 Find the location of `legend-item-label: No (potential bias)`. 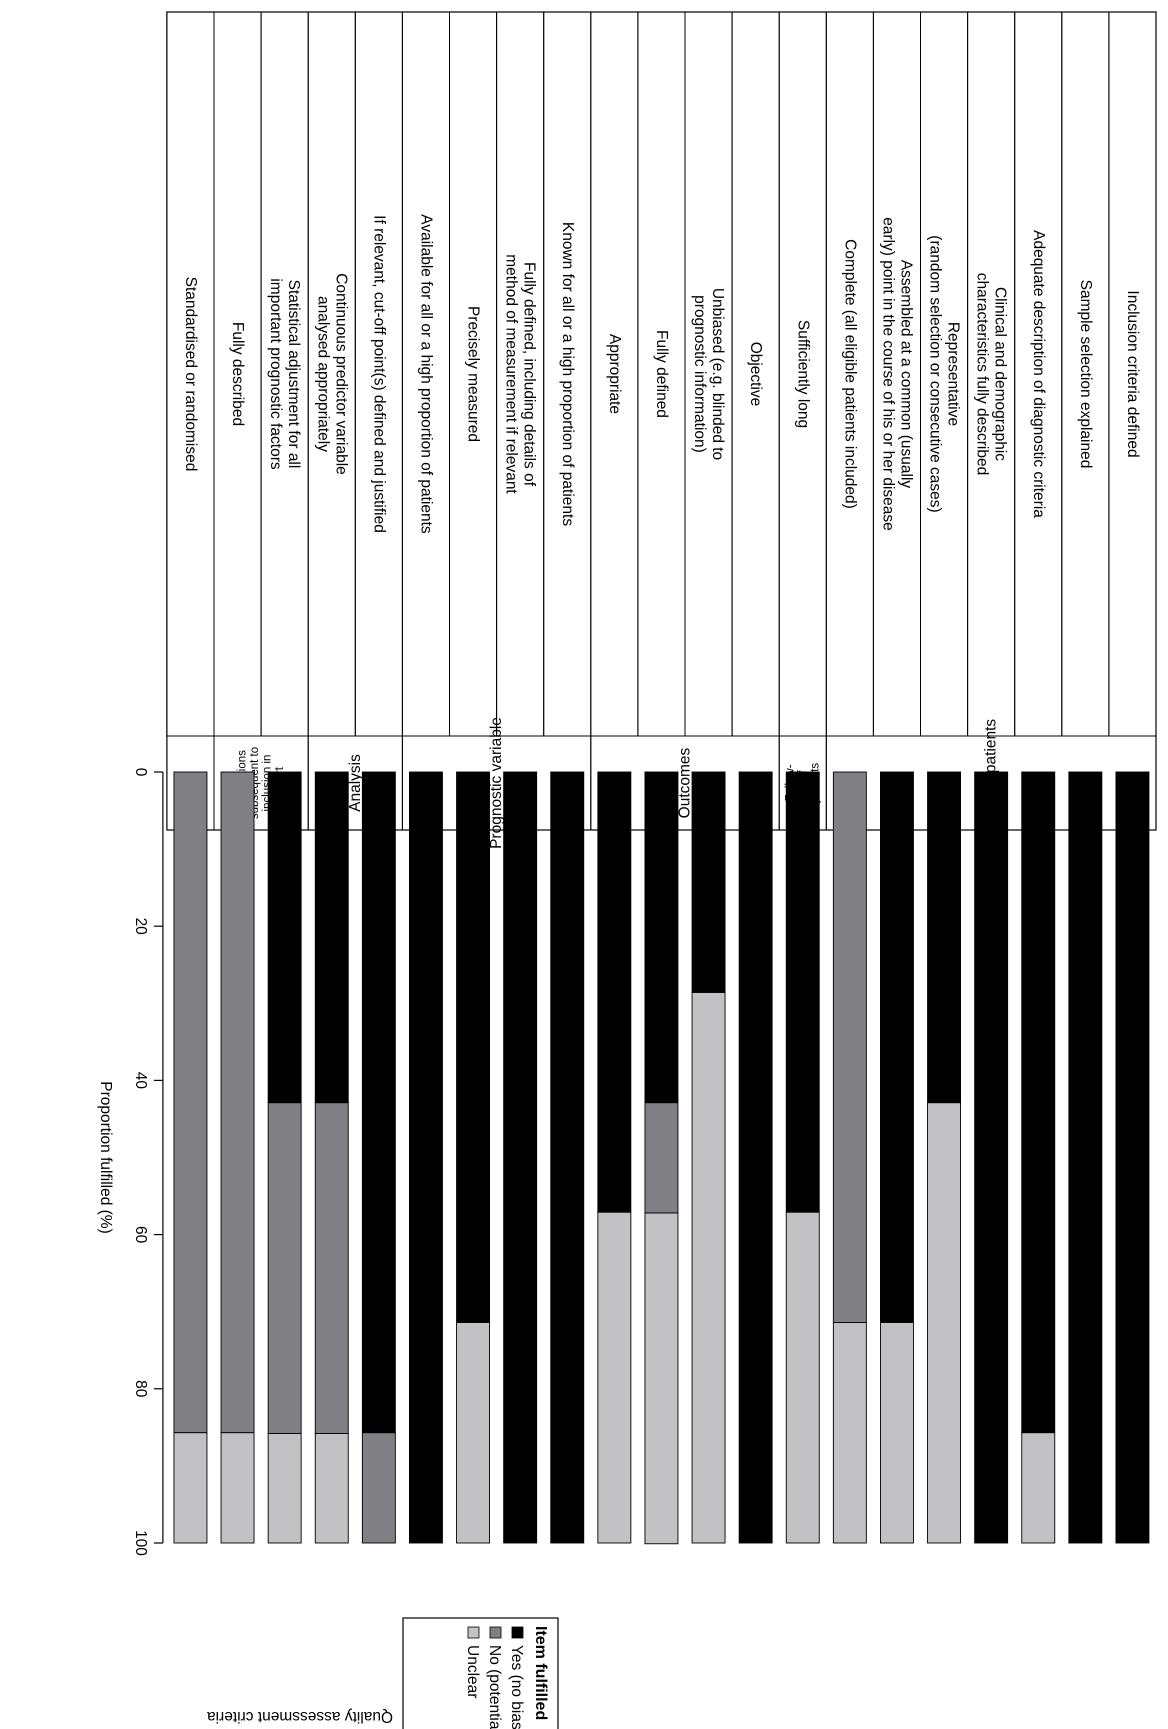

legend-item-label: No (potential bias) is located at coordinates (494, 1687).